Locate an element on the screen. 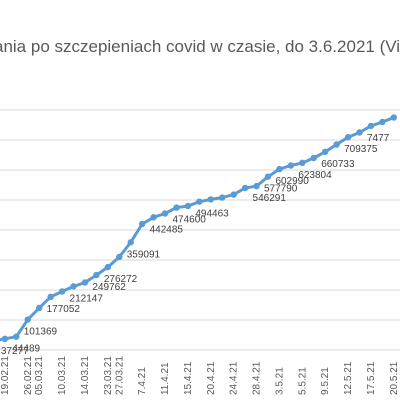 The image size is (400, 400). x-tick-label: 20.5.21 is located at coordinates (394, 378).